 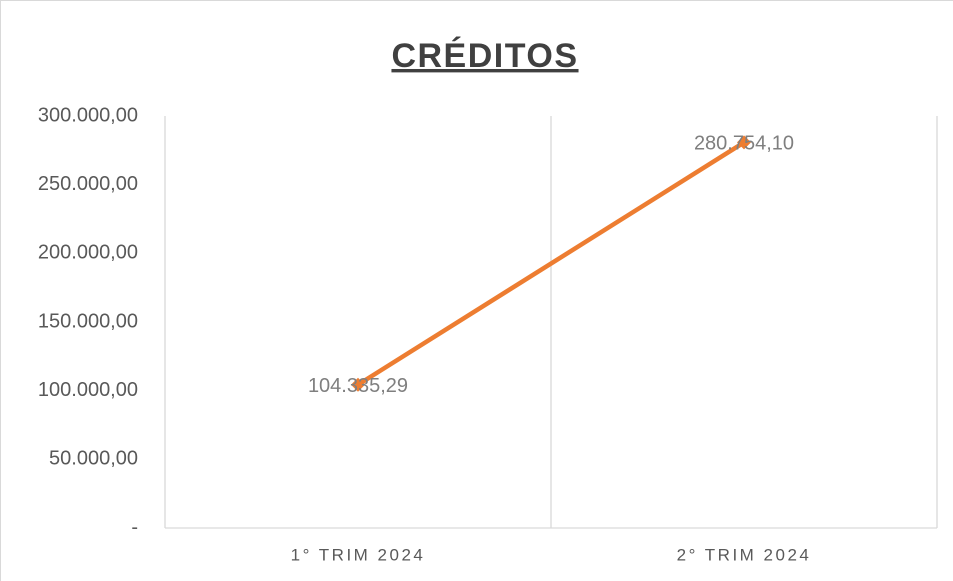 What do you see at coordinates (88, 253) in the screenshot?
I see `y-tick-label: 200.000,00` at bounding box center [88, 253].